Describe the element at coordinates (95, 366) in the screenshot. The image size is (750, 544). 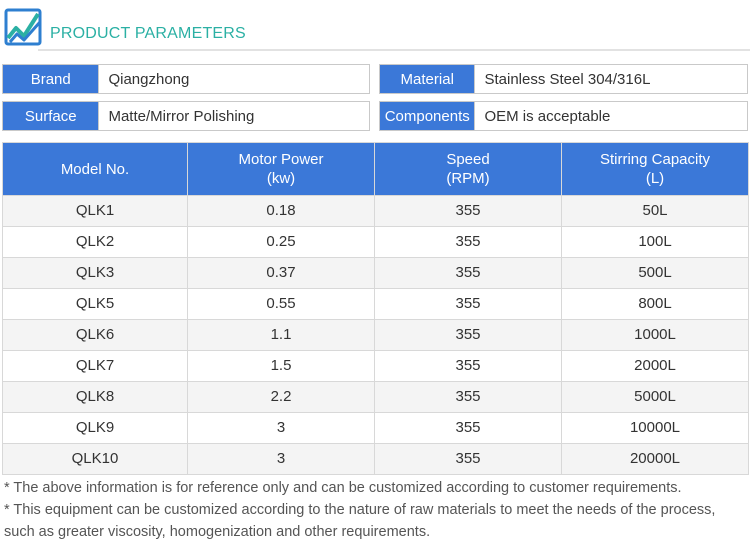
I see `table-cell: QLK7` at that location.